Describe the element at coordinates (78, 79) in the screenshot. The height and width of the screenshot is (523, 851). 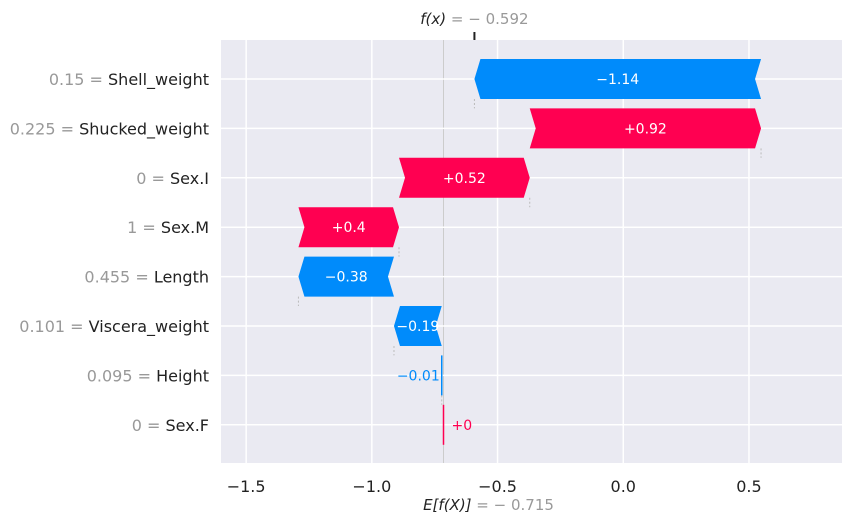
I see `feature-value: 0.15 =` at that location.